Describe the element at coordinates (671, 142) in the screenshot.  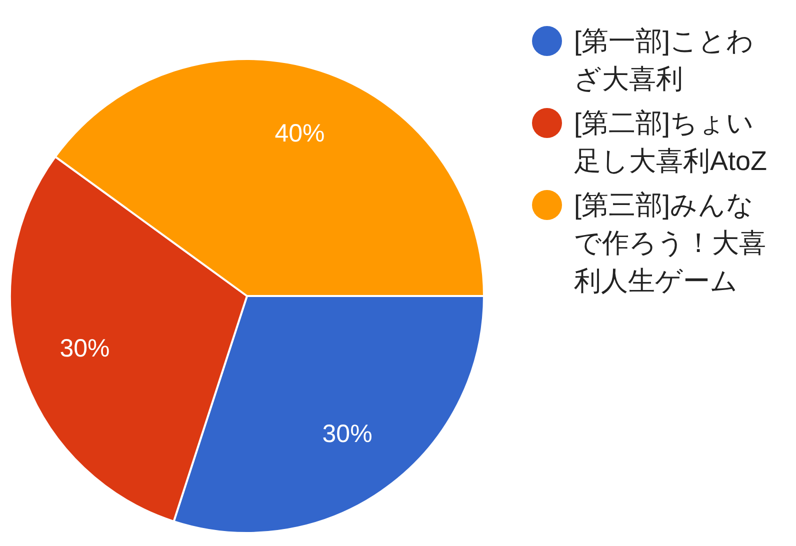
I see `legend-label: [第二部]ちょい足し大喜利AtoZ` at that location.